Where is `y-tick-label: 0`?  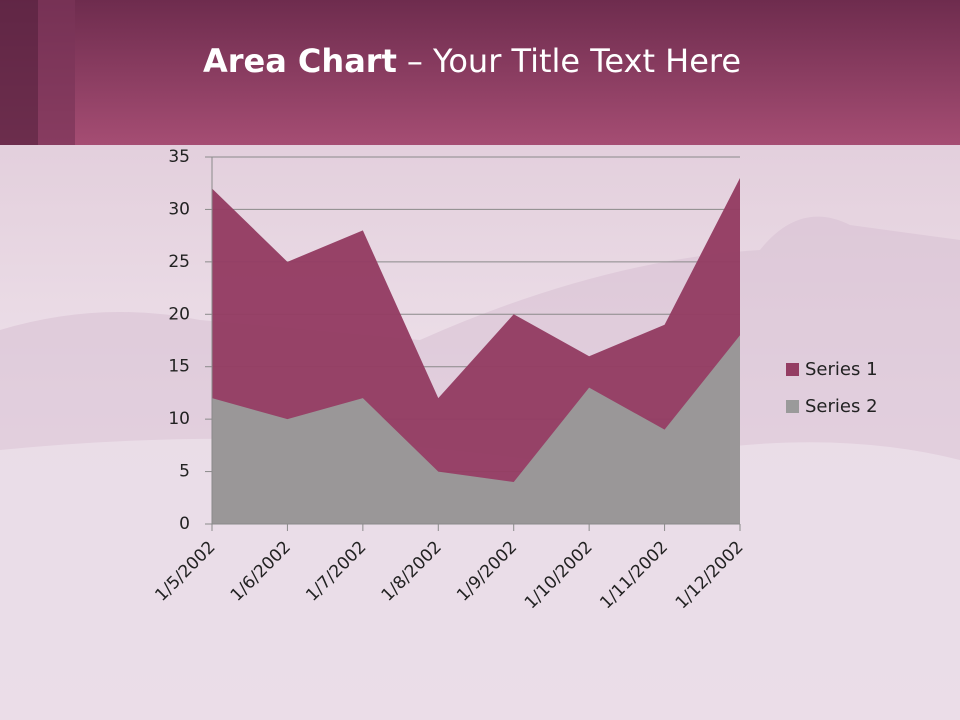 y-tick-label: 0 is located at coordinates (184, 524).